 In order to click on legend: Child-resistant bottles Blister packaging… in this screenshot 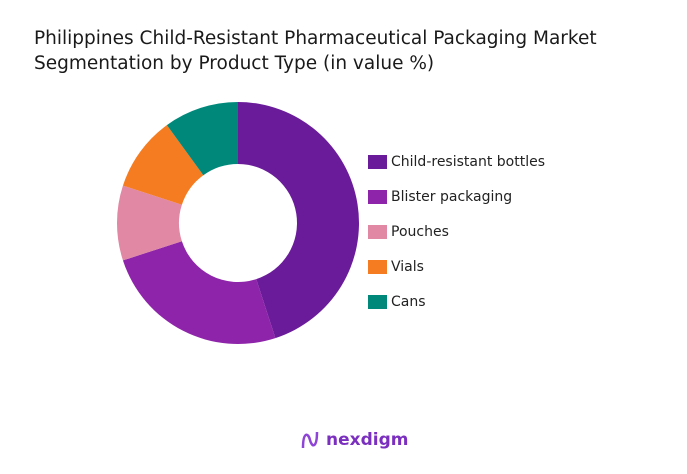, I will do `click(456, 231)`.